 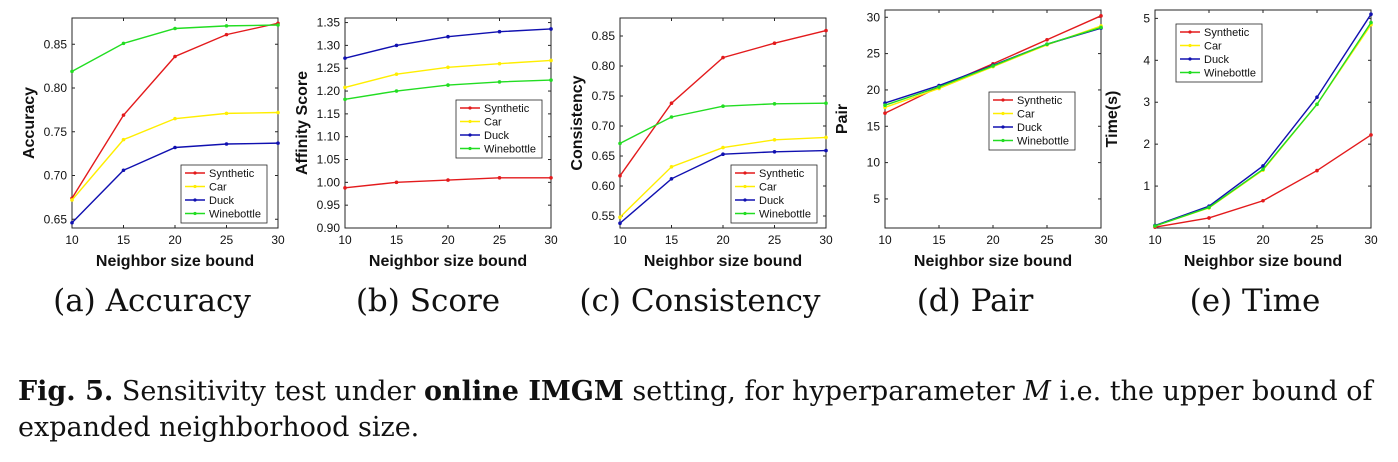 What do you see at coordinates (1037, 391) in the screenshot?
I see `caption-variable: M` at bounding box center [1037, 391].